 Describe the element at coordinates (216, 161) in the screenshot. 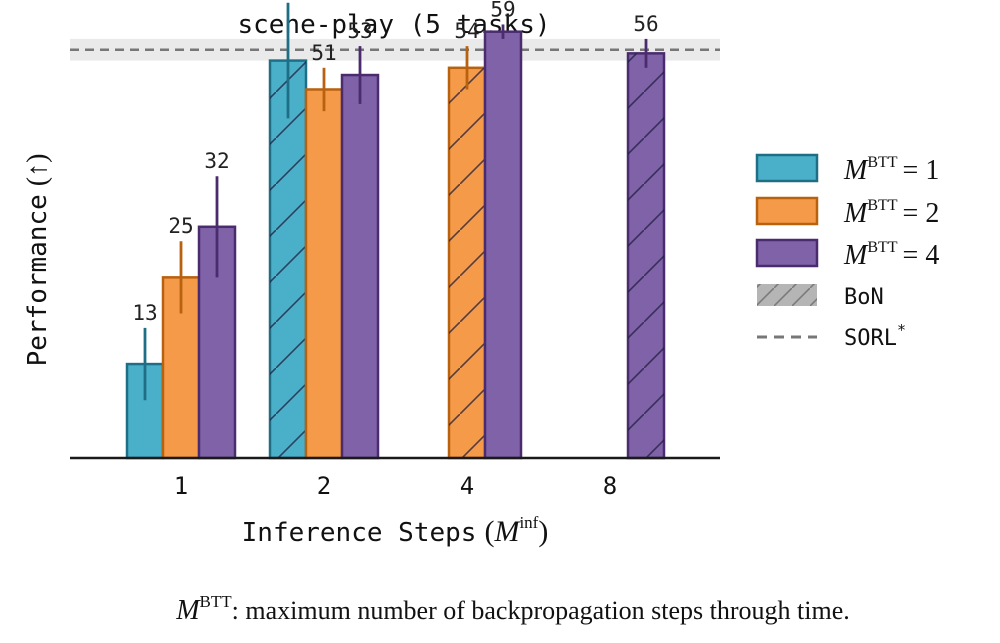

I see `bar-value-label: 32` at that location.